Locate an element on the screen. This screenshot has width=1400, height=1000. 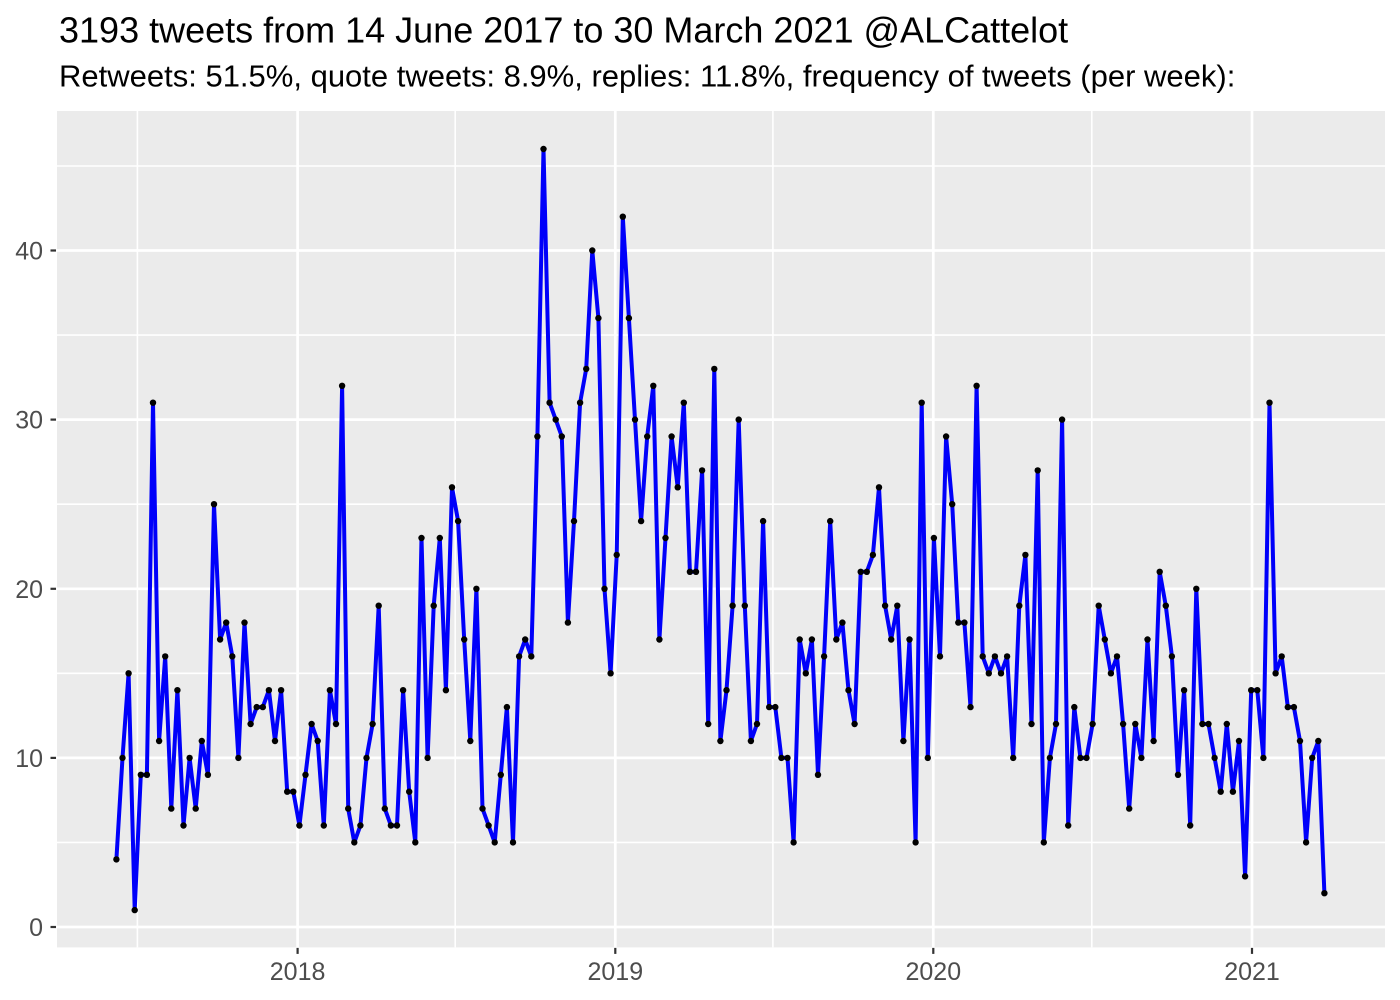
svg-text: 2020 is located at coordinates (933, 972).